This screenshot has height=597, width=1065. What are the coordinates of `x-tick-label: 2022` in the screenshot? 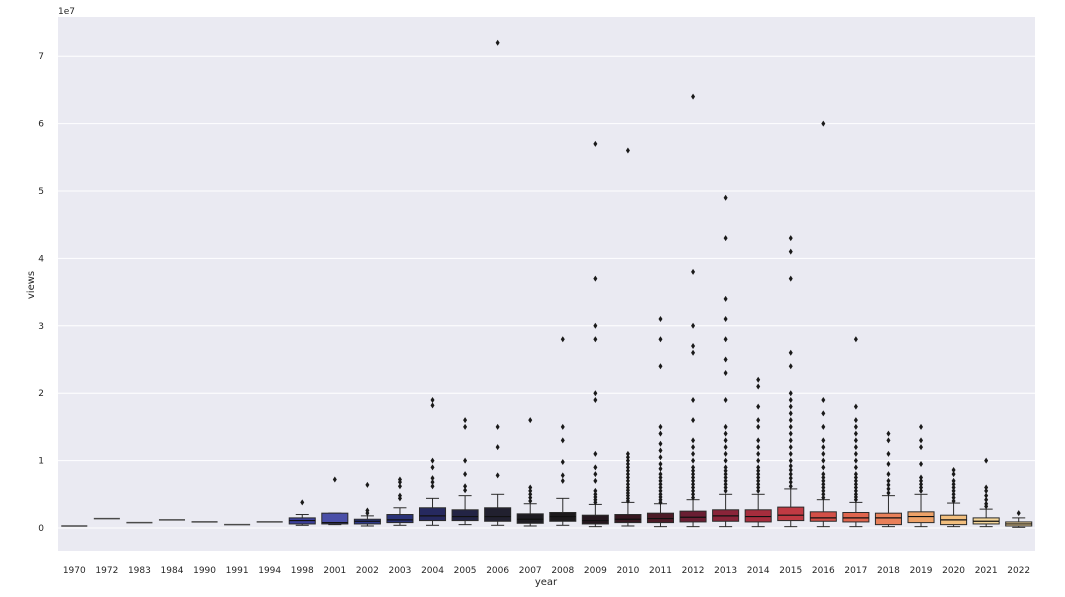 It's located at (1018, 571).